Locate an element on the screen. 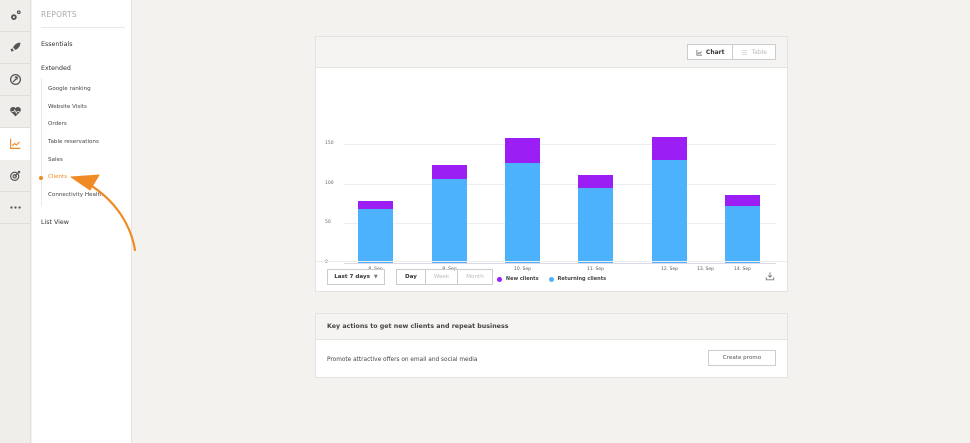 This screenshot has height=443, width=970. nav-settings is located at coordinates (15, 16).